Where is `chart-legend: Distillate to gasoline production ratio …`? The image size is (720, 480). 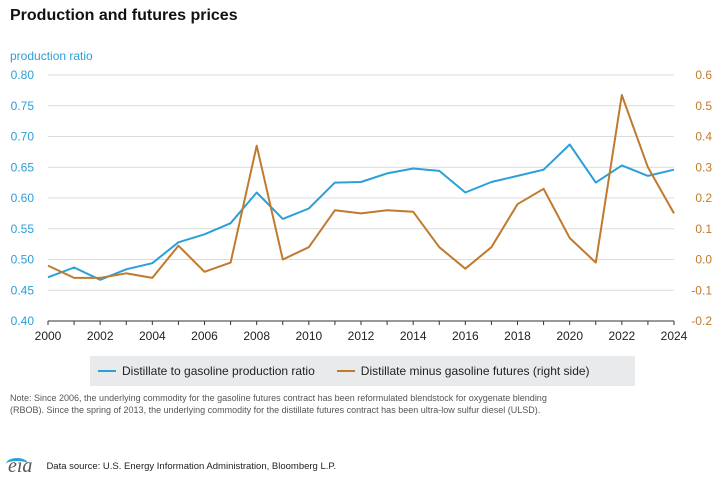
chart-legend: Distillate to gasoline production ratio … is located at coordinates (362, 371).